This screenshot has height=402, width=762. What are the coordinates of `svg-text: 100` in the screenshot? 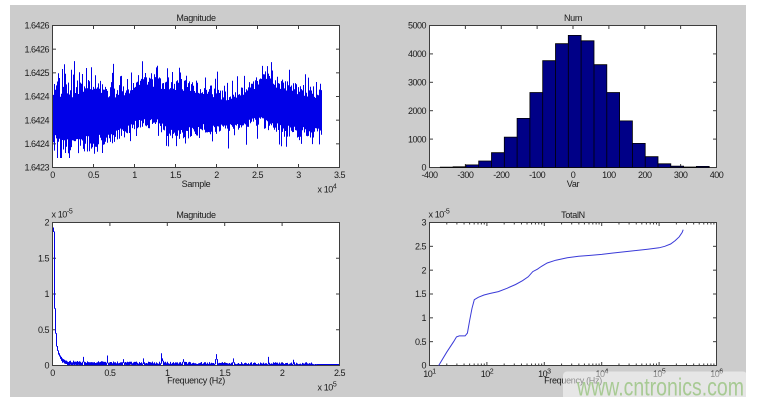 It's located at (609, 175).